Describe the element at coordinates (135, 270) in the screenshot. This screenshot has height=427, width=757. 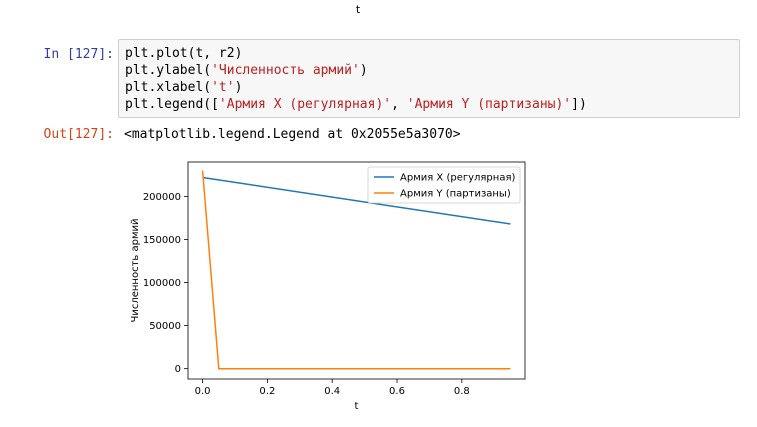
I see `y-axis-label: Численность армий` at that location.